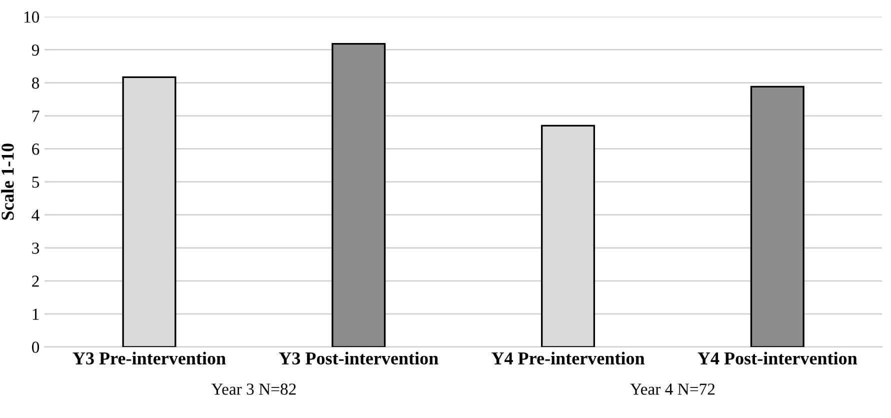  Describe the element at coordinates (32, 17) in the screenshot. I see `y-tick-label: 10` at that location.